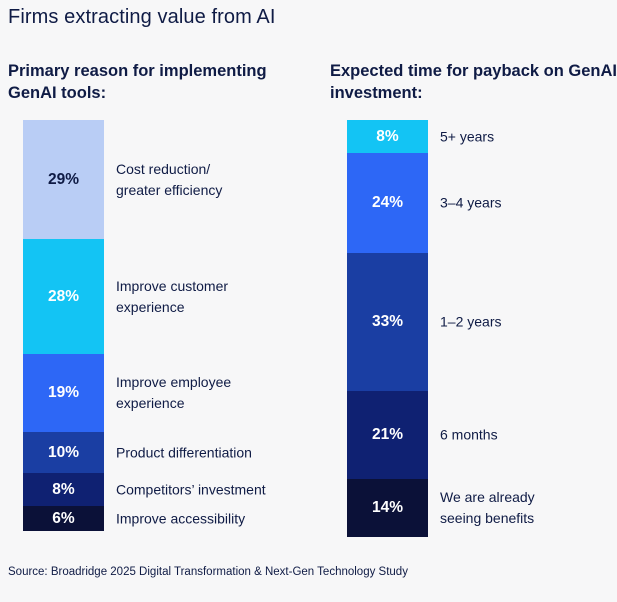 This screenshot has height=602, width=617. I want to click on payback-bar-segment: 33%, so click(387, 322).